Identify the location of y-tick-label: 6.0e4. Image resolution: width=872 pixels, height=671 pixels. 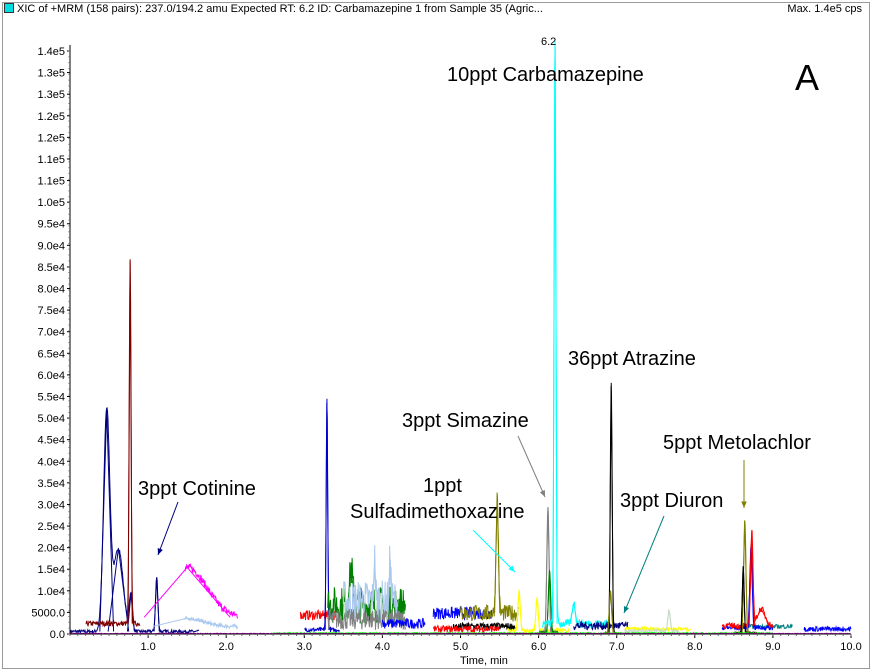
(51, 376).